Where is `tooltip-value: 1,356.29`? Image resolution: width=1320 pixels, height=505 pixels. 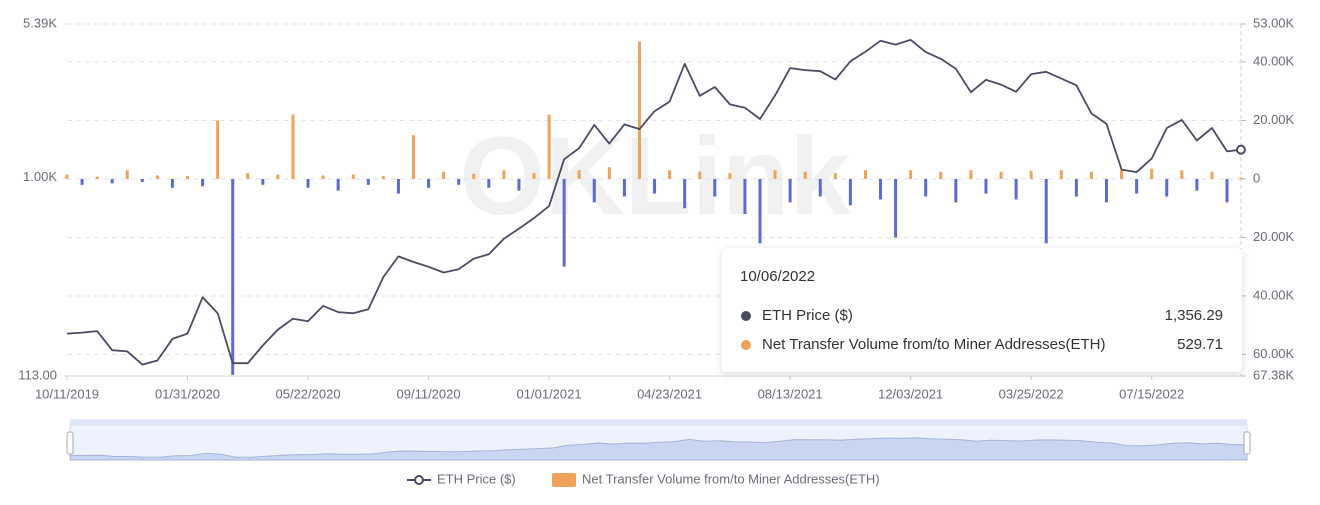
tooltip-value: 1,356.29 is located at coordinates (1194, 315).